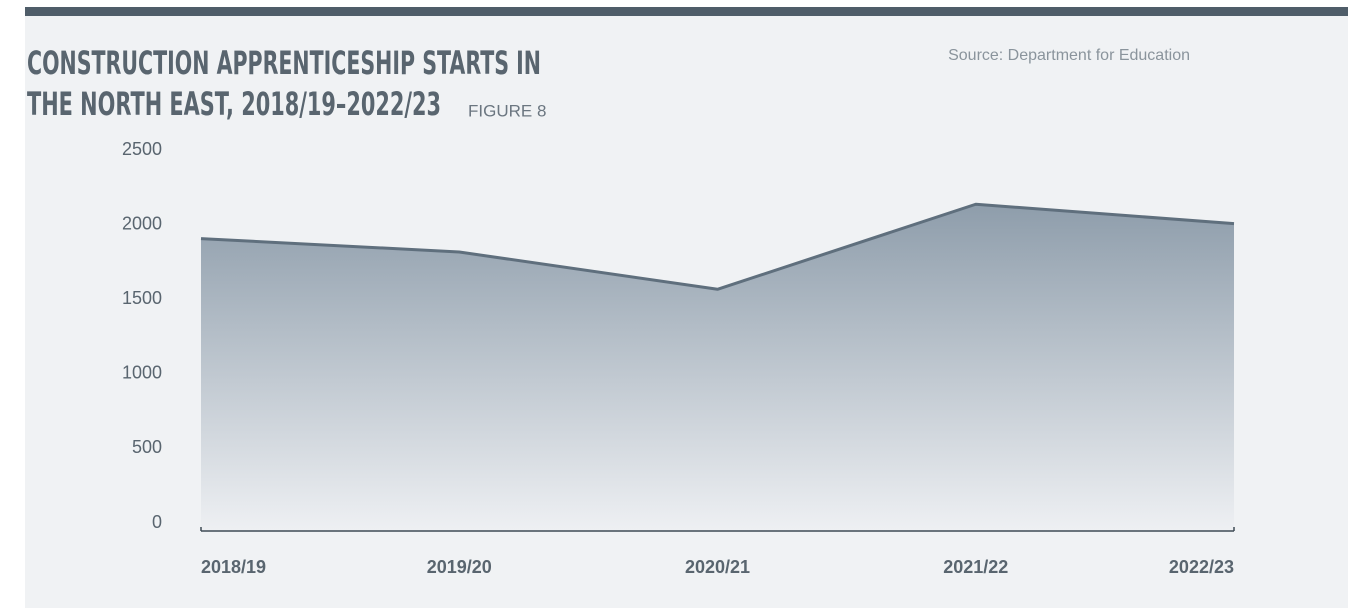  What do you see at coordinates (1069, 55) in the screenshot?
I see `source: Source: Department for Education` at bounding box center [1069, 55].